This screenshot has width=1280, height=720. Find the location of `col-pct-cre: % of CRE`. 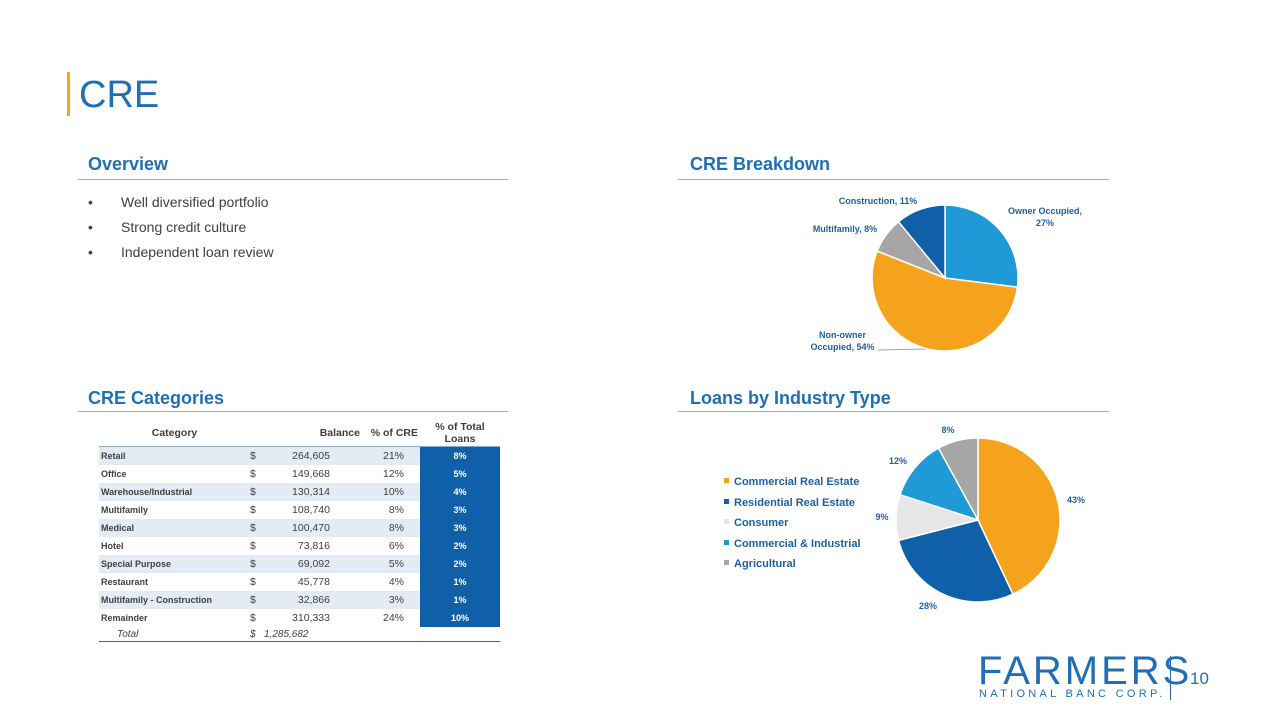

col-pct-cre: % of CRE is located at coordinates (390, 433).